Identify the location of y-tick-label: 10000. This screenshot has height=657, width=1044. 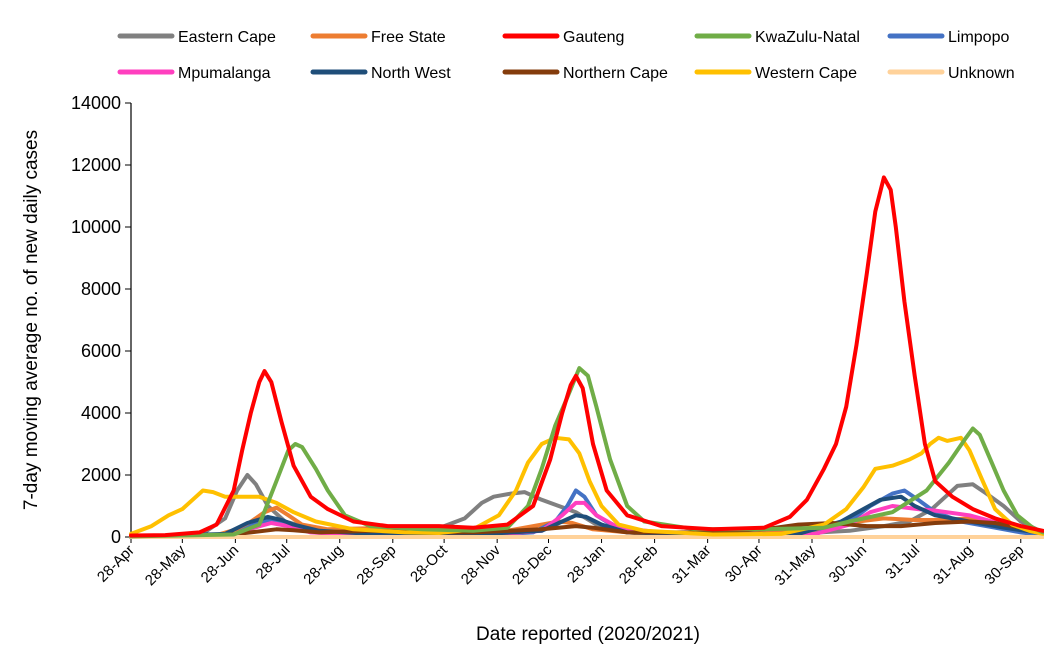
(96, 227).